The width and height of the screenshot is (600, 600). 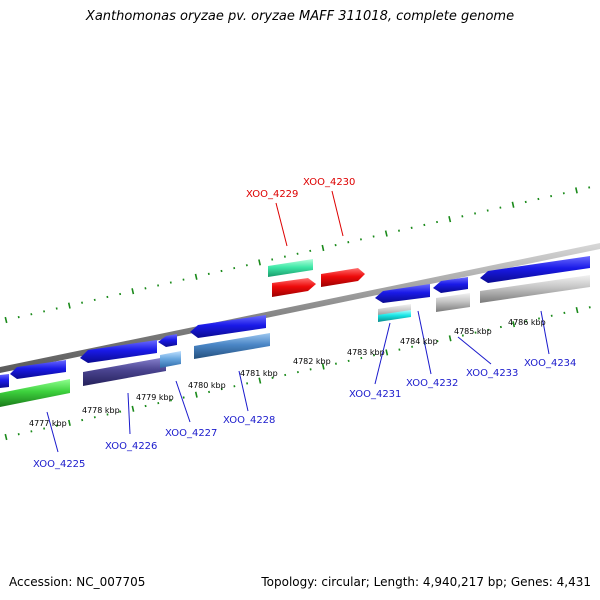 I want to click on gene-feature-xoo-4229-mint, so click(x=290, y=268).